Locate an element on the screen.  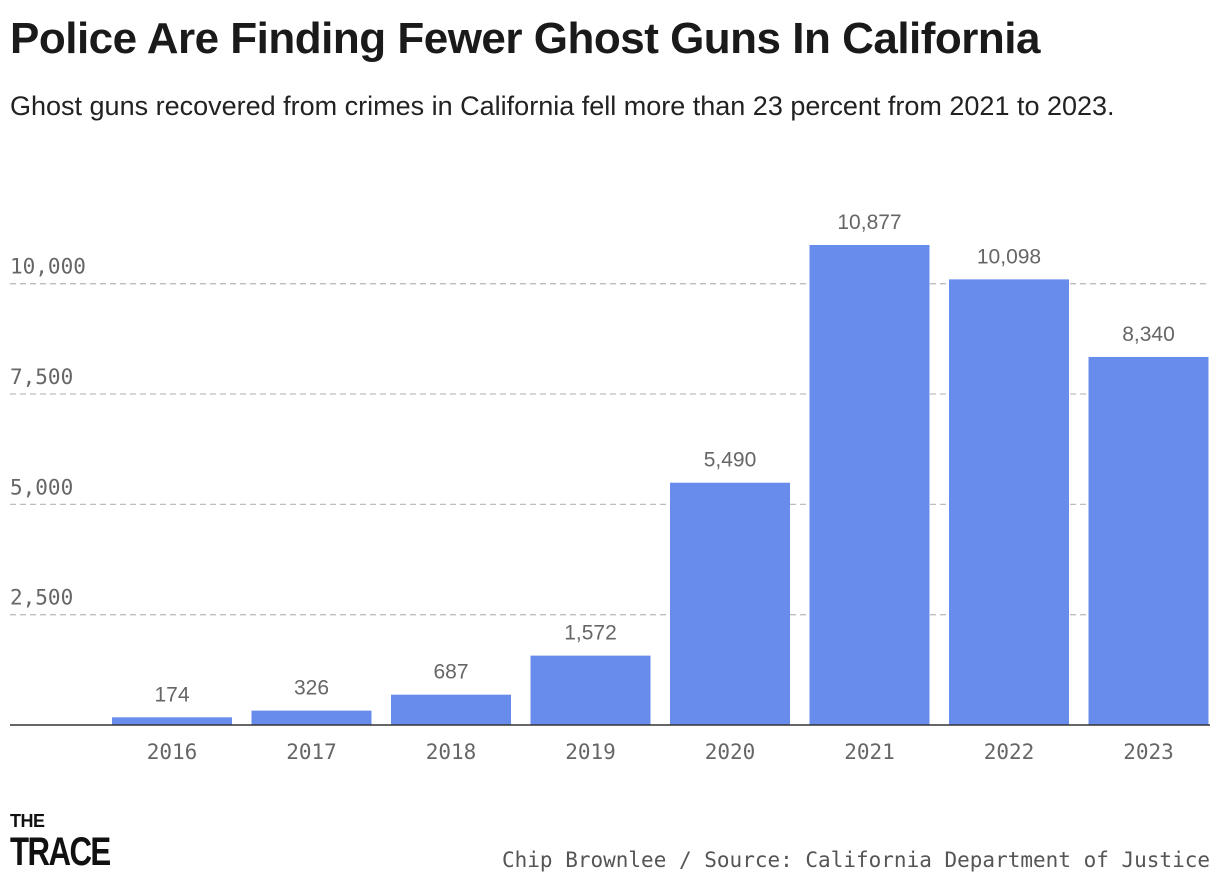
bar-value-label: 687 is located at coordinates (450, 672).